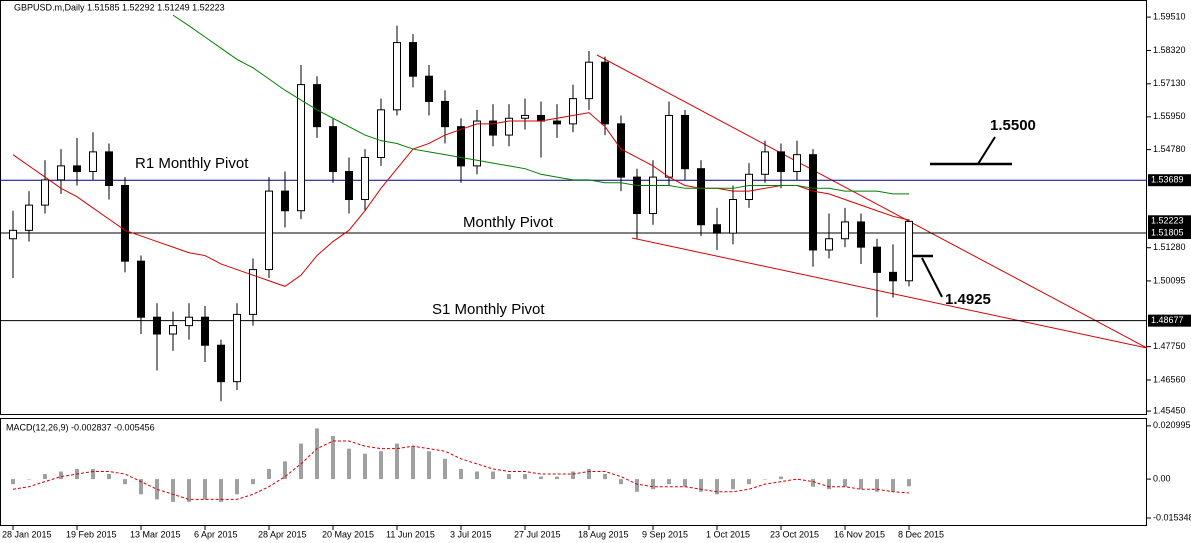 This screenshot has width=1191, height=543. I want to click on y-tick-label: 0.020995, so click(1172, 425).